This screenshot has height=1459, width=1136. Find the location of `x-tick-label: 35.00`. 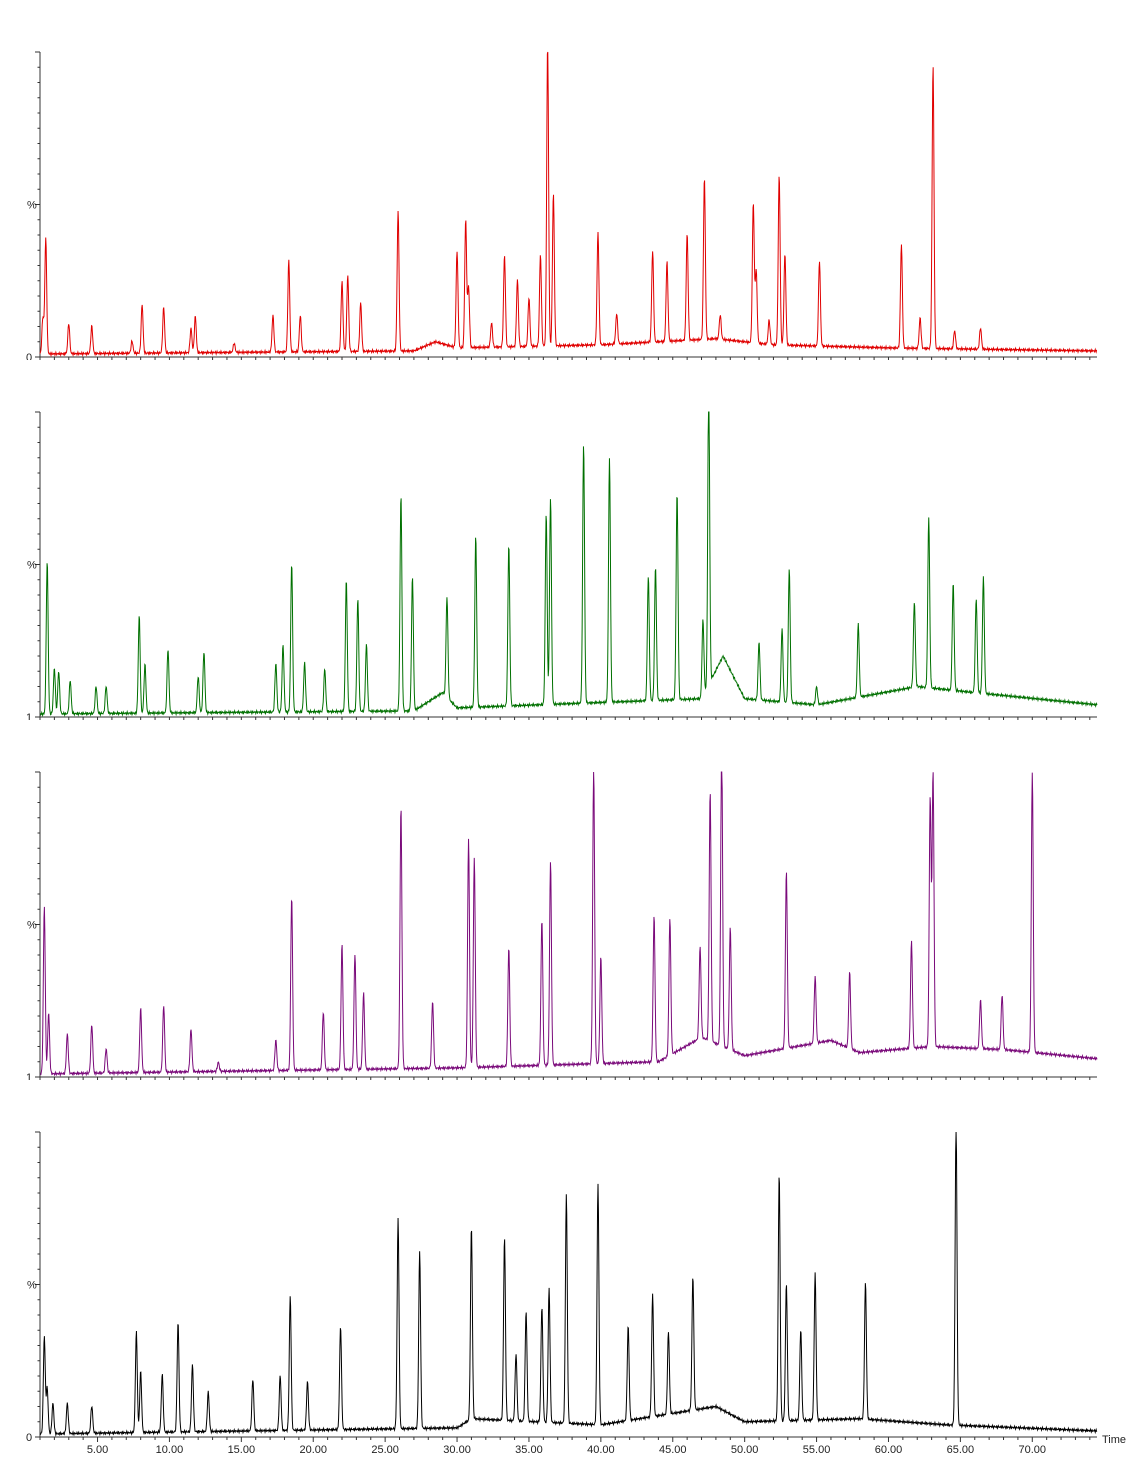

x-tick-label: 35.00 is located at coordinates (529, 1450).